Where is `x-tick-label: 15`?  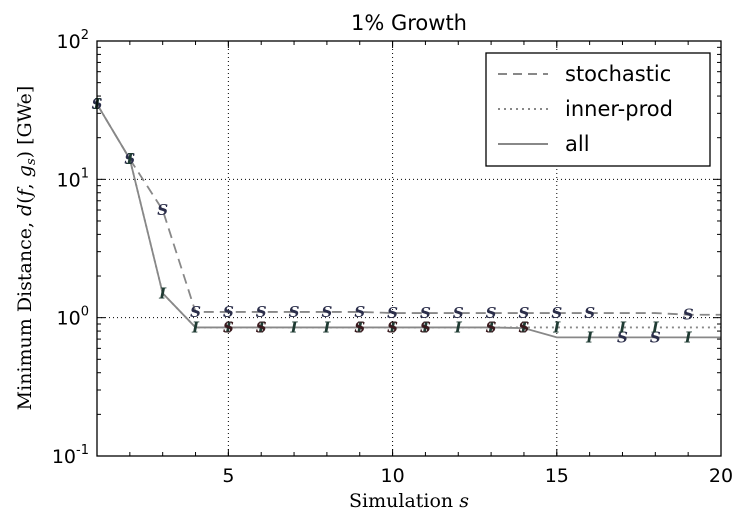 x-tick-label: 15 is located at coordinates (557, 476).